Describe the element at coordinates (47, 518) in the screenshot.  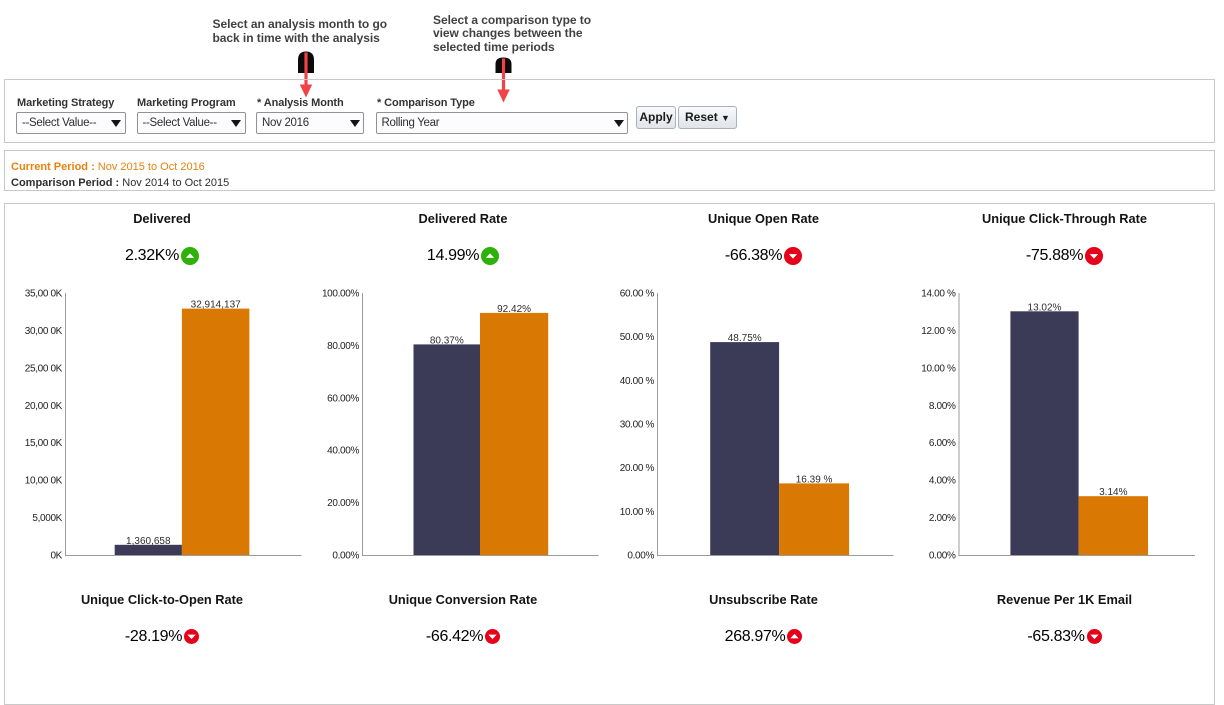
I see `svg-text: 5,000K` at that location.